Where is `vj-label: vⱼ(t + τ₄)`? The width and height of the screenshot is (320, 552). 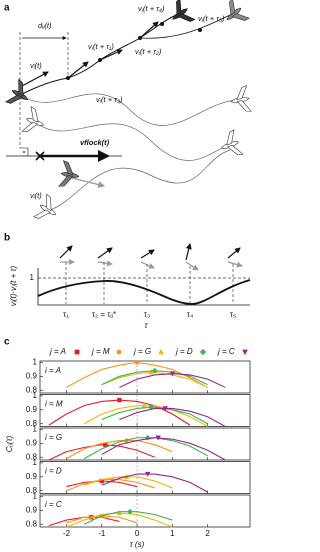 vj-label: vⱼ(t + τ₄) is located at coordinates (151, 8).